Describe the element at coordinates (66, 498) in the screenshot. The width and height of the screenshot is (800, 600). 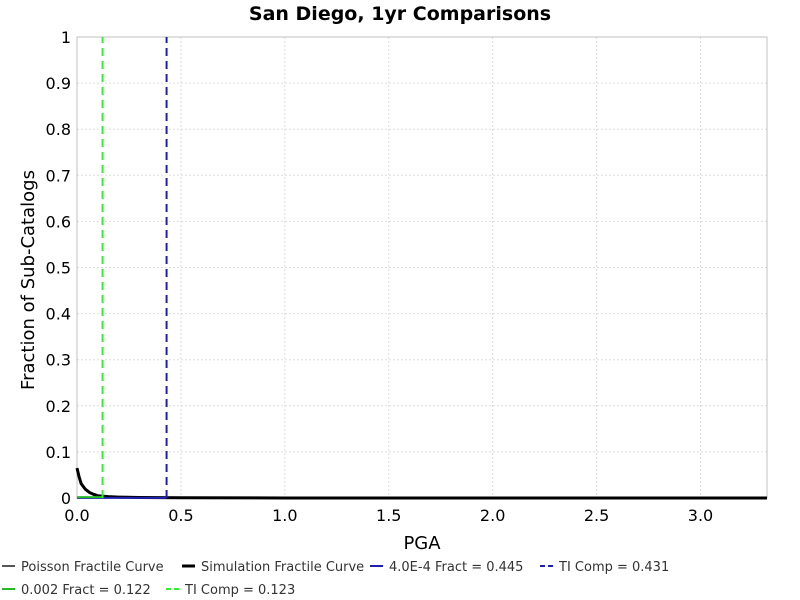
I see `y-tick-label: 0` at that location.